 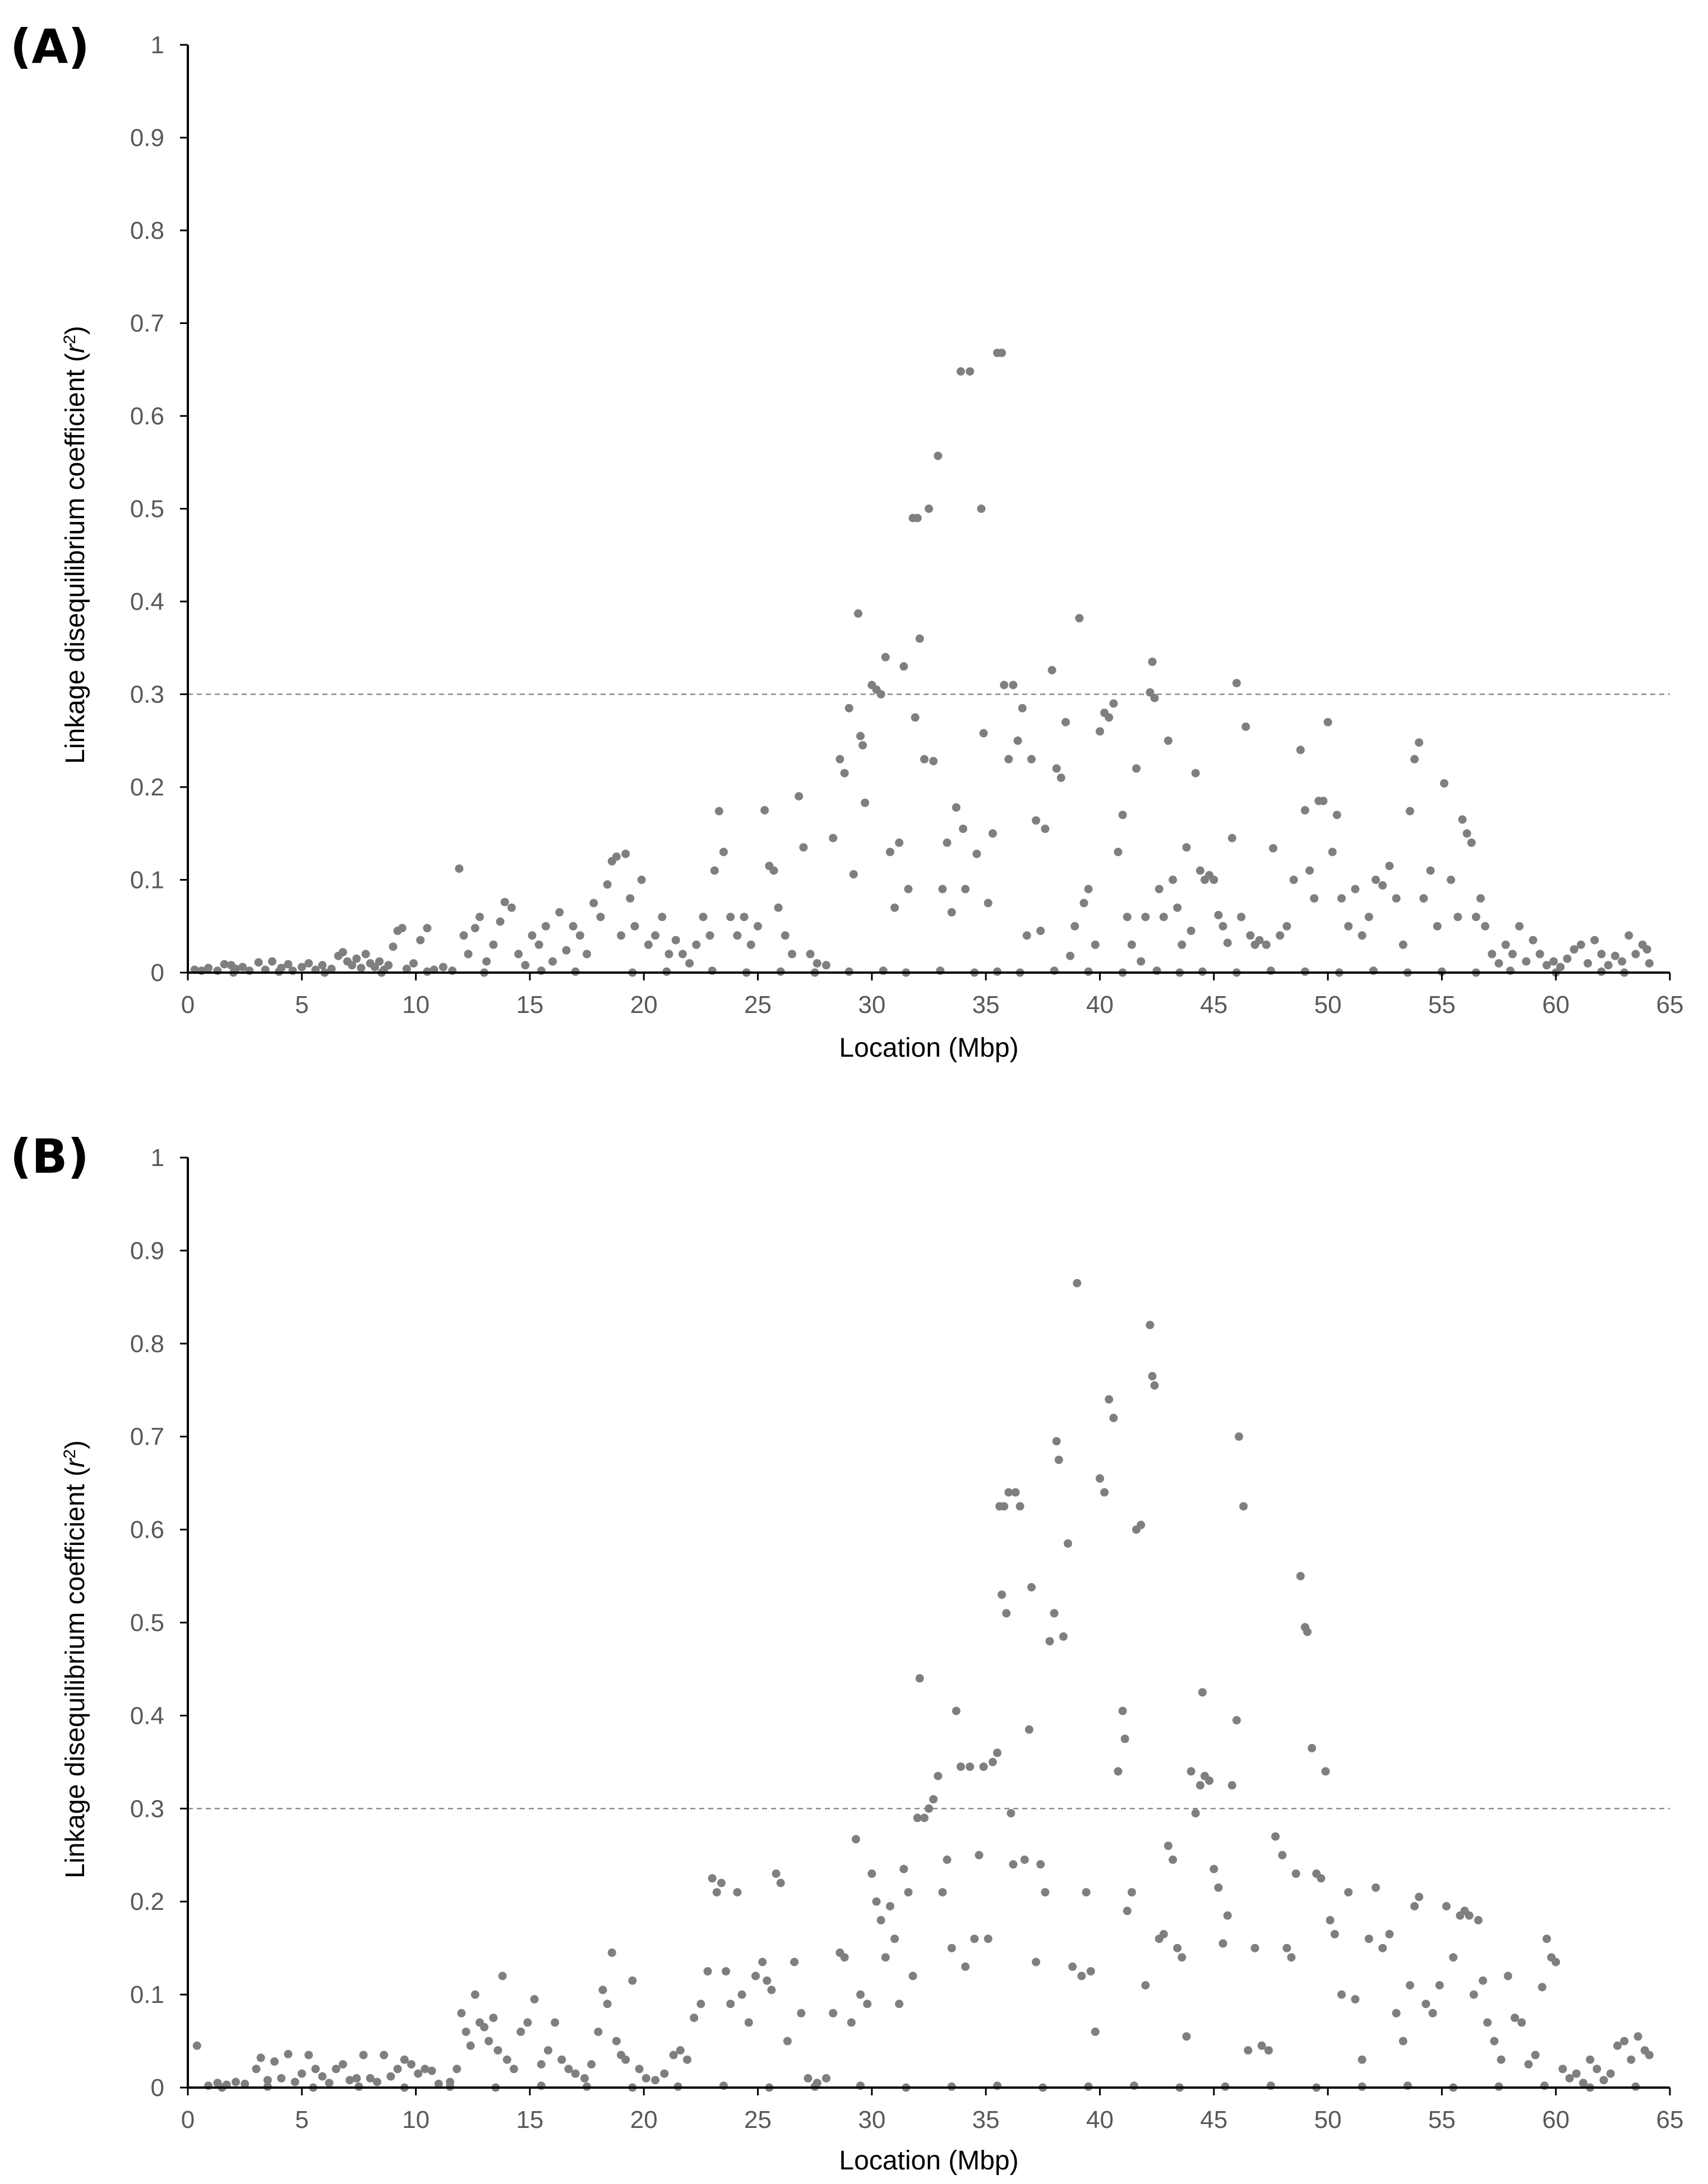 What do you see at coordinates (529, 1005) in the screenshot?
I see `x-tick-label: 15` at bounding box center [529, 1005].